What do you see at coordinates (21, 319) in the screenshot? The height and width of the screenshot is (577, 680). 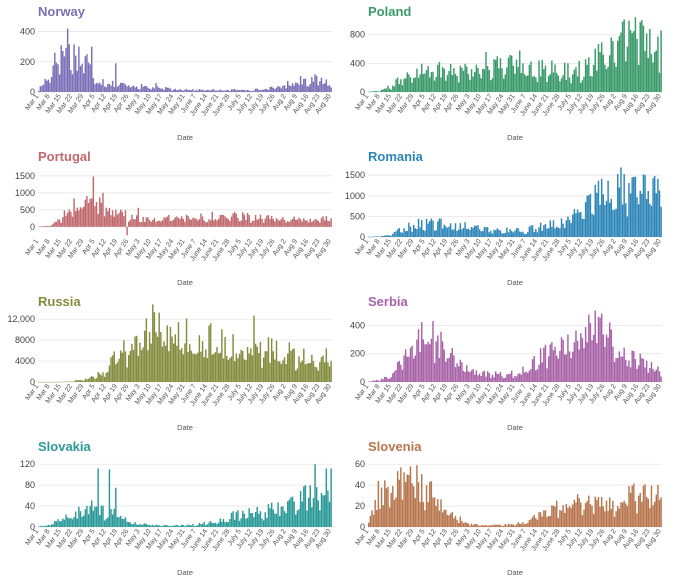 I see `y-tick-label: 12,000` at bounding box center [21, 319].